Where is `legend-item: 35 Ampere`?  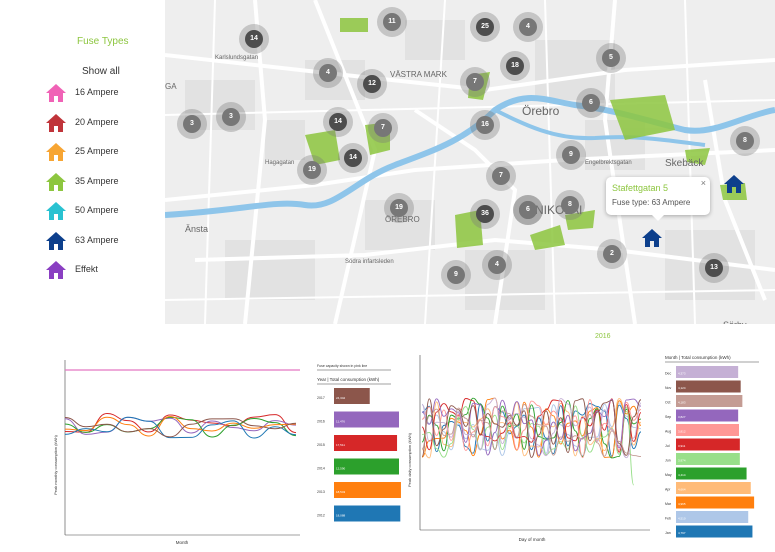
legend-item: 35 Ampere is located at coordinates (105, 183).